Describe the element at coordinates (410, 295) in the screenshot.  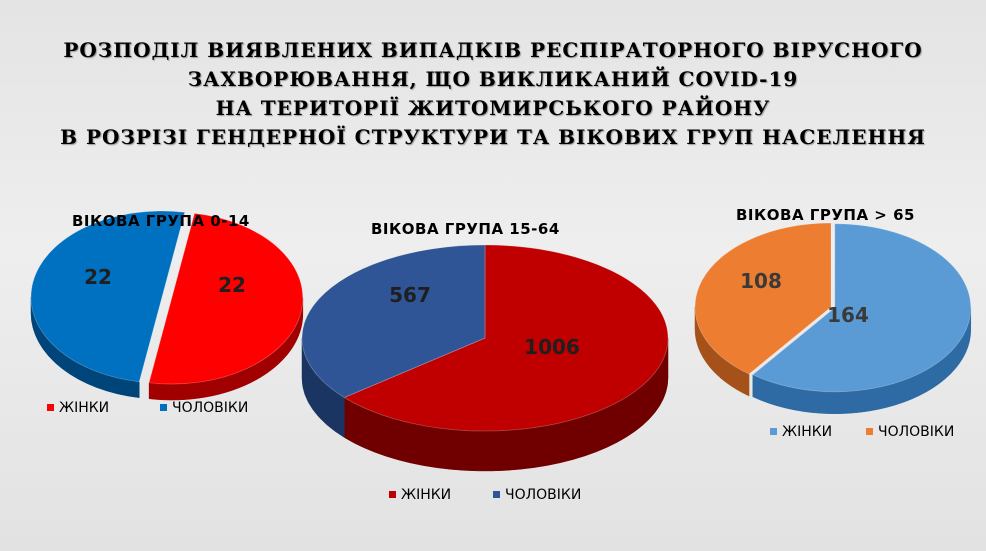
I see `data-label: 567` at that location.